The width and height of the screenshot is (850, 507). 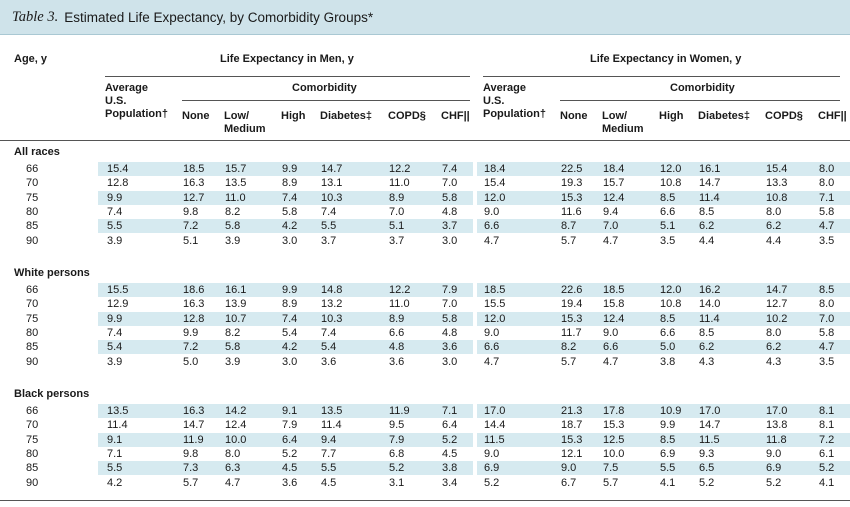 I want to click on women-value-cell: 8.7, so click(x=569, y=226).